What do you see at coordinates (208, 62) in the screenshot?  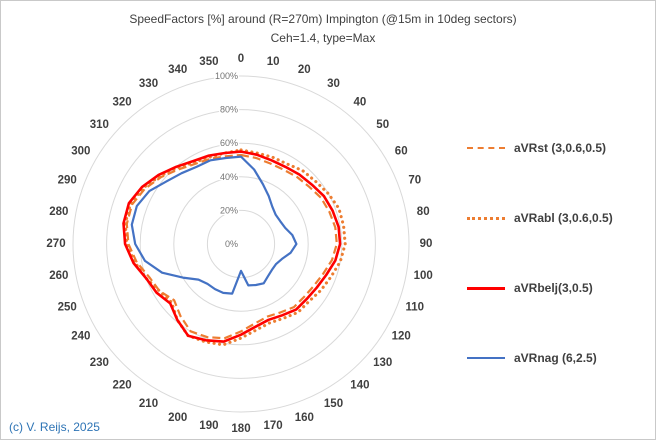 I see `angle-label-350: 350` at bounding box center [208, 62].